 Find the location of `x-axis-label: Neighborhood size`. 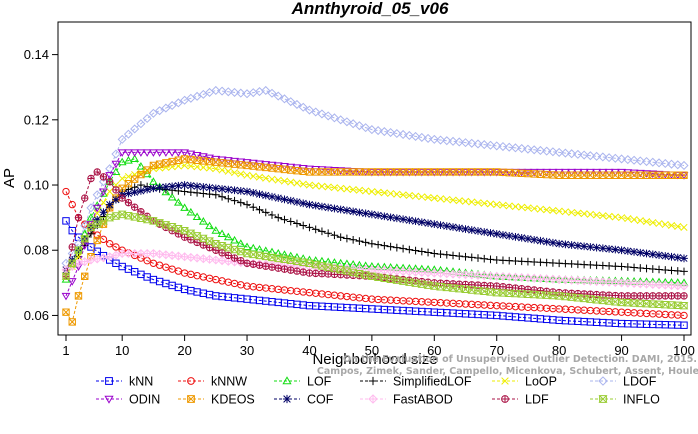

x-axis-label: Neighborhood size is located at coordinates (374, 359).